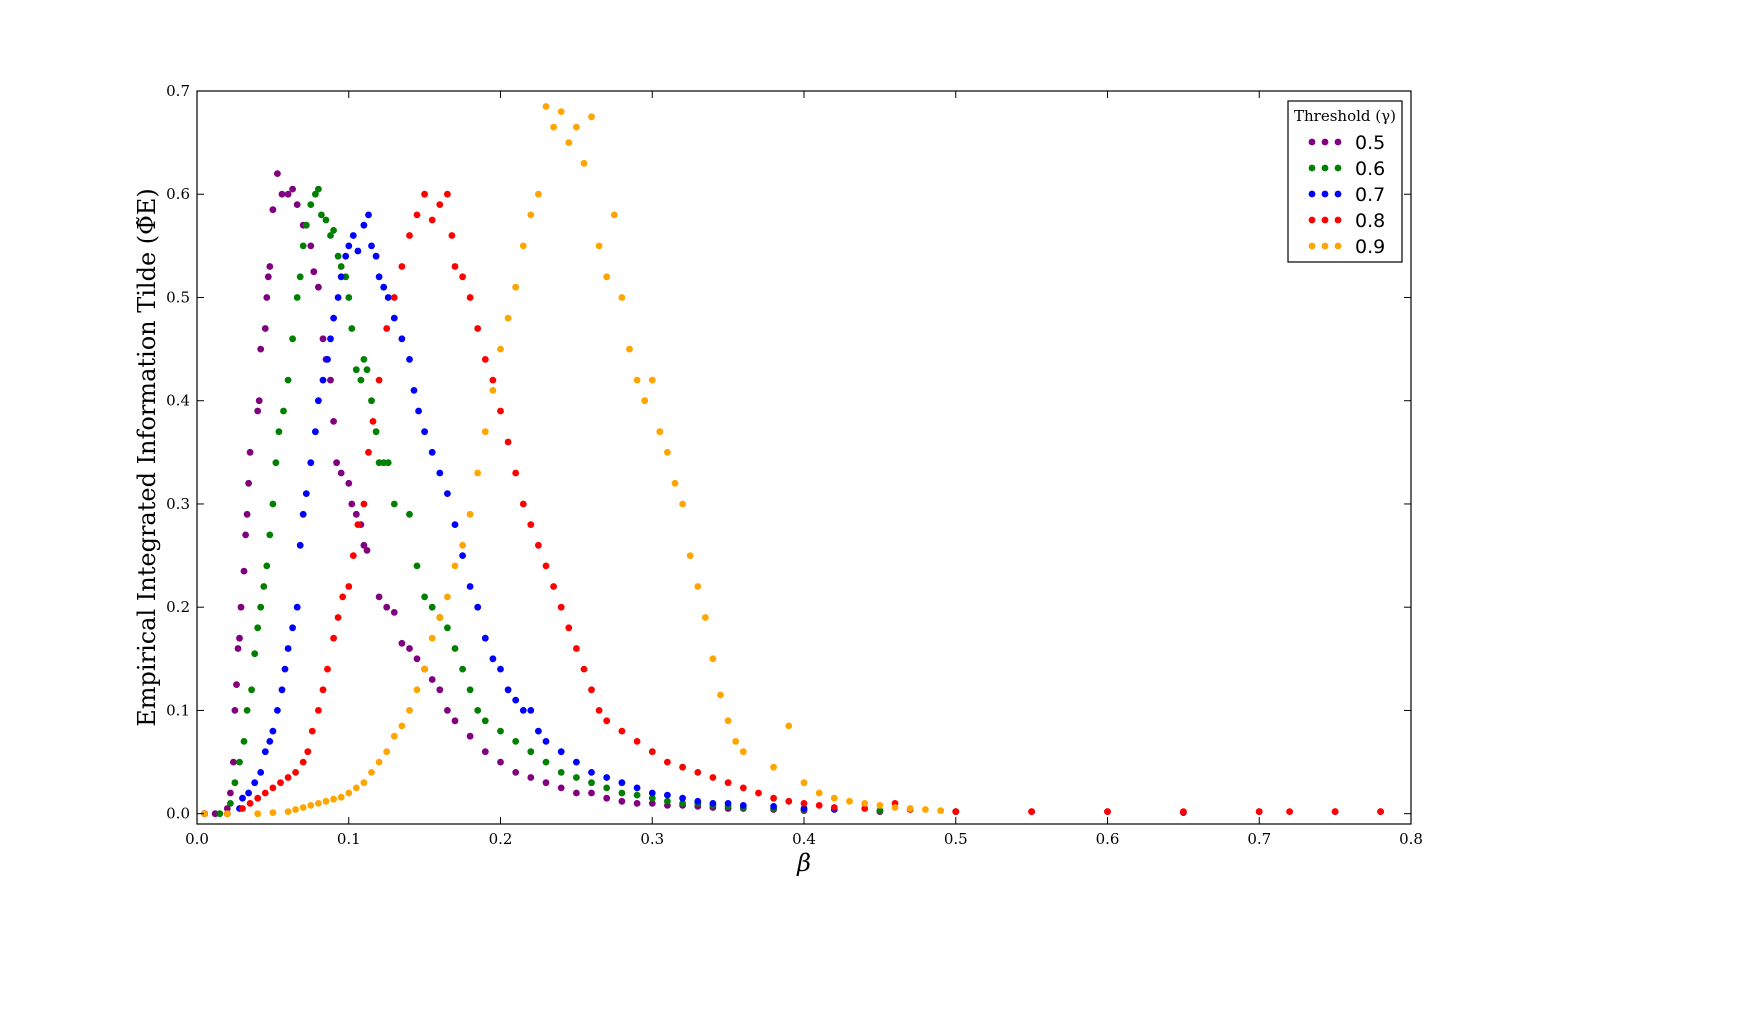  I want to click on x-tick-label: 0.4, so click(804, 839).